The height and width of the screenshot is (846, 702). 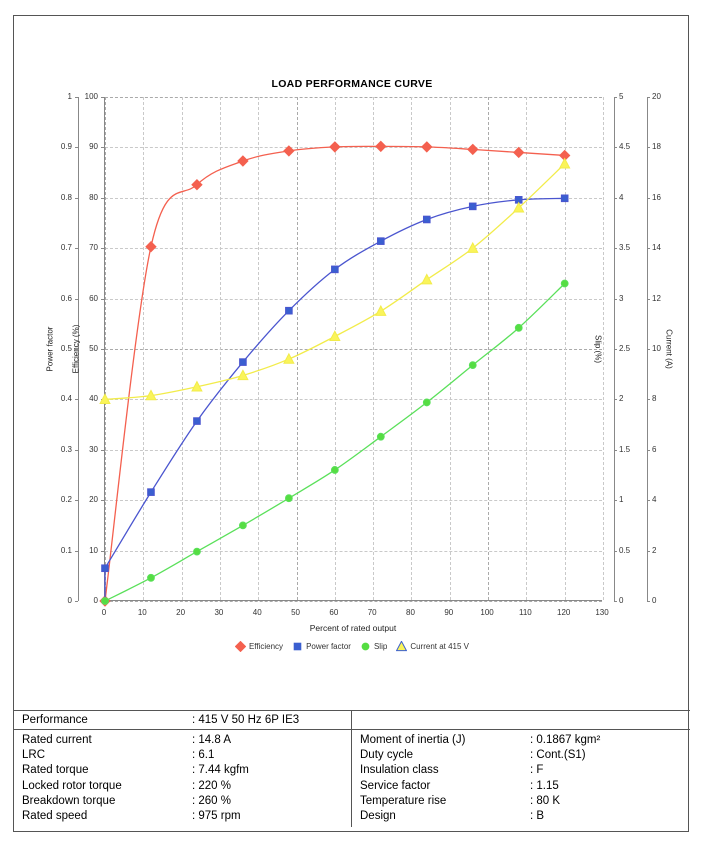 I want to click on spec-key: Insulation class, so click(x=399, y=770).